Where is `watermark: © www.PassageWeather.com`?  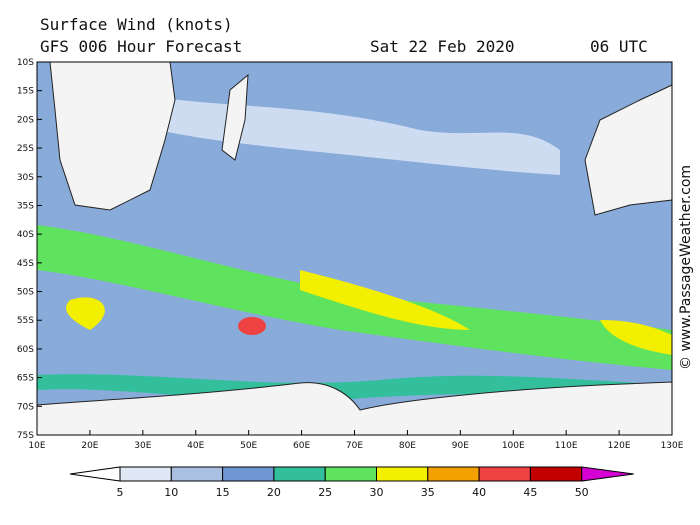 watermark: © www.PassageWeather.com is located at coordinates (686, 267).